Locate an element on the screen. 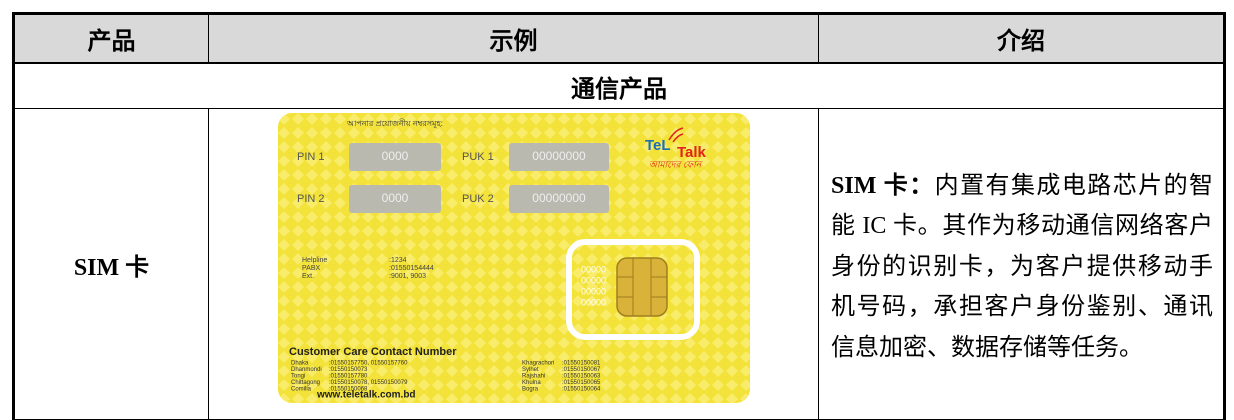  section-row: 通信产品 is located at coordinates (619, 85).